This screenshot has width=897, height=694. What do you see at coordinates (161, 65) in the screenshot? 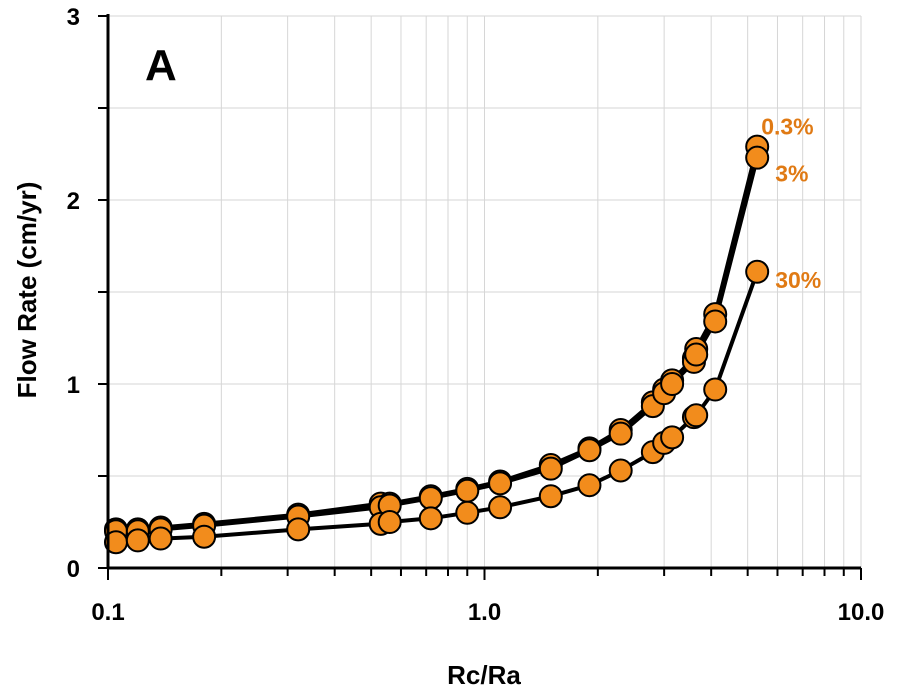
I see `panel-label: A` at bounding box center [161, 65].